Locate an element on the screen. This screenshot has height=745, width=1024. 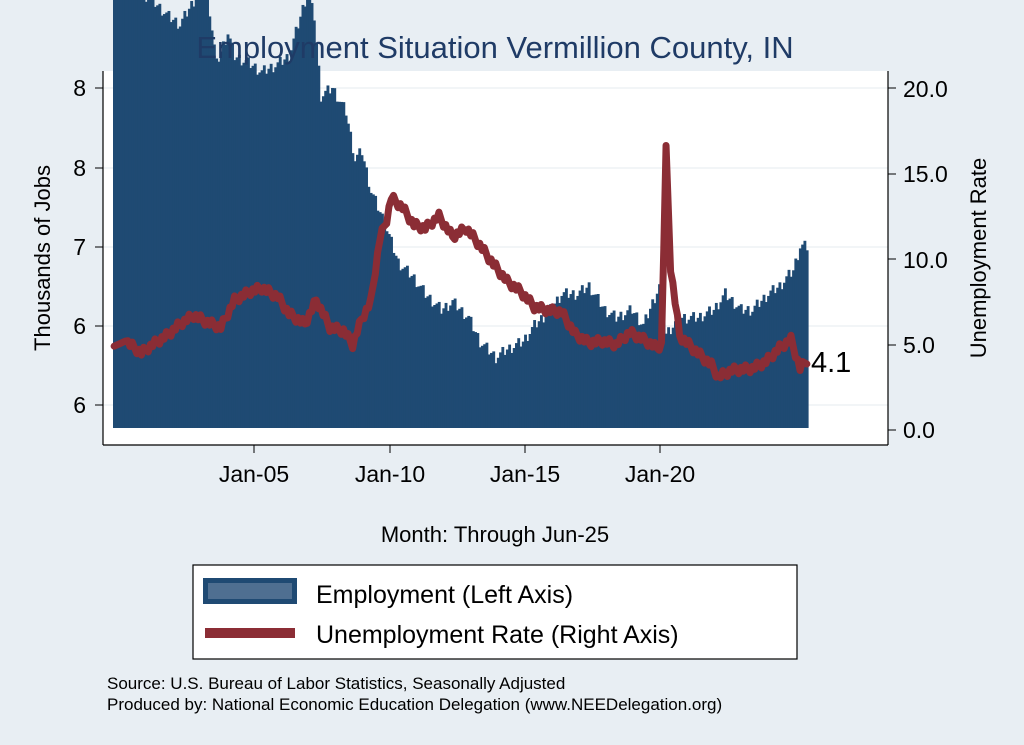
x-tick-label: Jan-20 is located at coordinates (660, 474).